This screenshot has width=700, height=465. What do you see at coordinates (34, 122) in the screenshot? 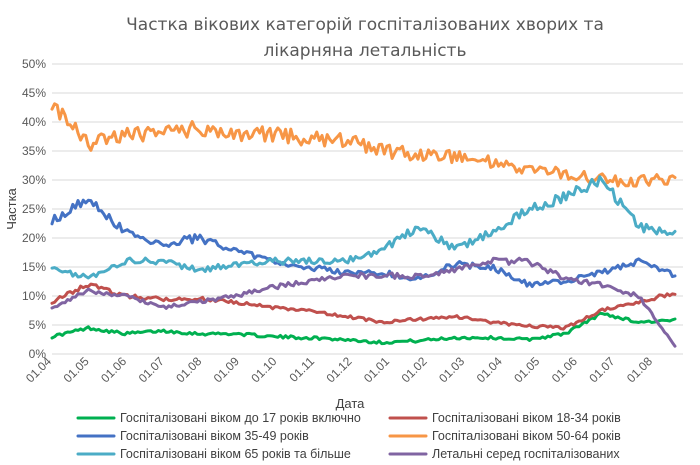
I see `y-tick-label: 40%` at bounding box center [34, 122].